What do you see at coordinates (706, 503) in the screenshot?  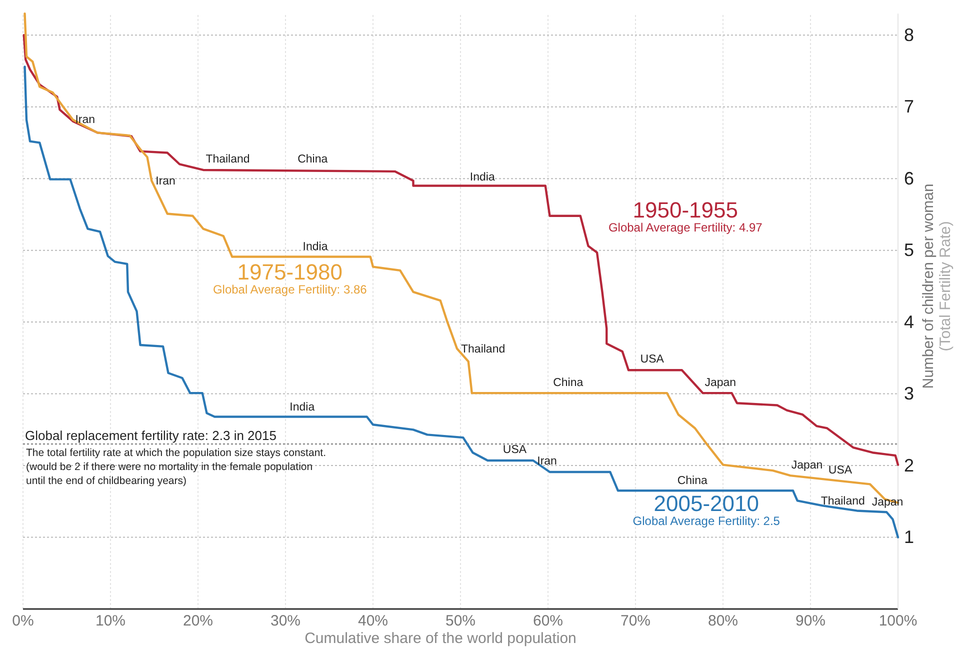 I see `series-label: 2005-2010` at bounding box center [706, 503].